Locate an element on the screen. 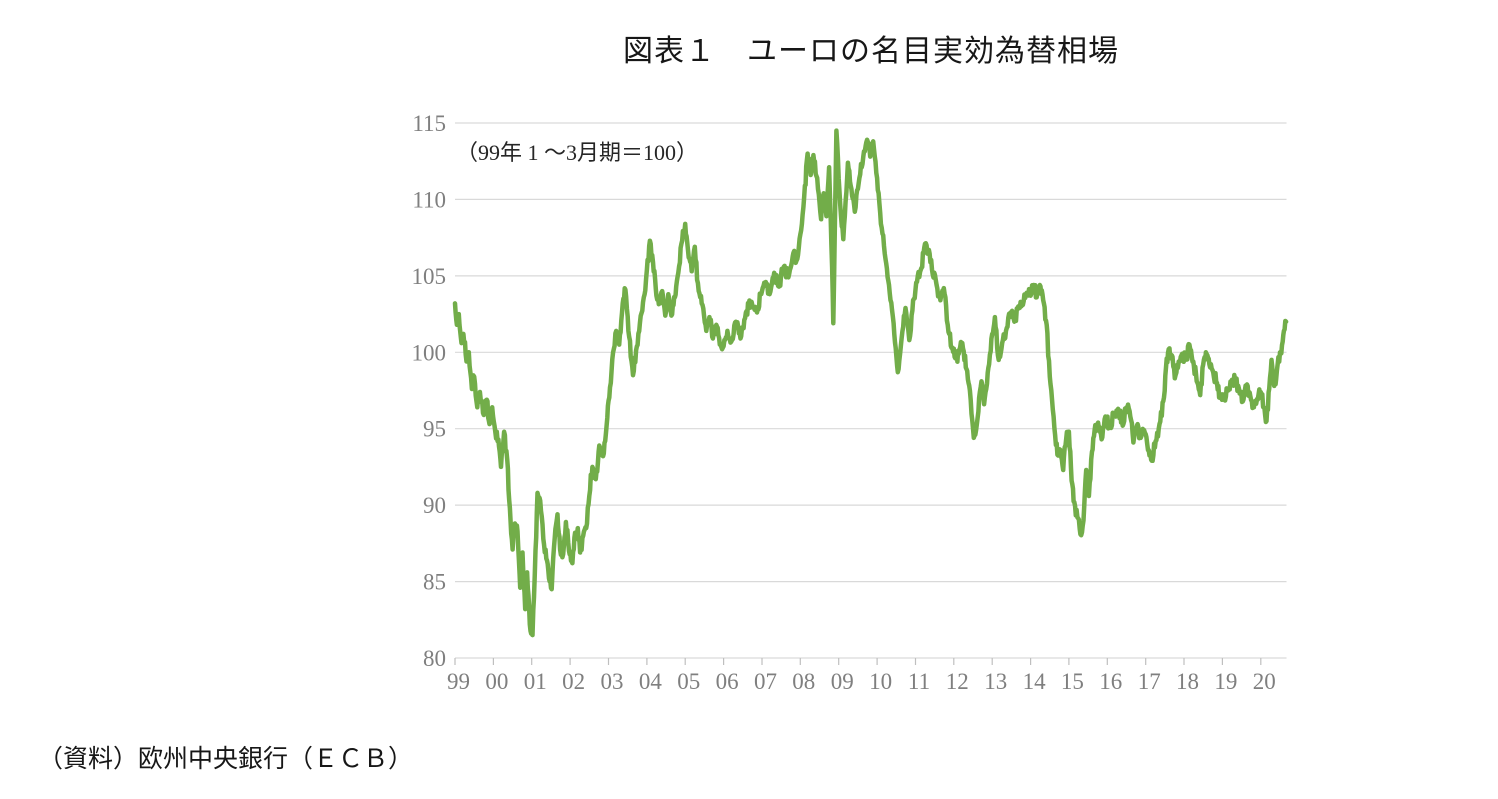 The width and height of the screenshot is (1498, 799). x-tick-label-12: 12 is located at coordinates (957, 681).